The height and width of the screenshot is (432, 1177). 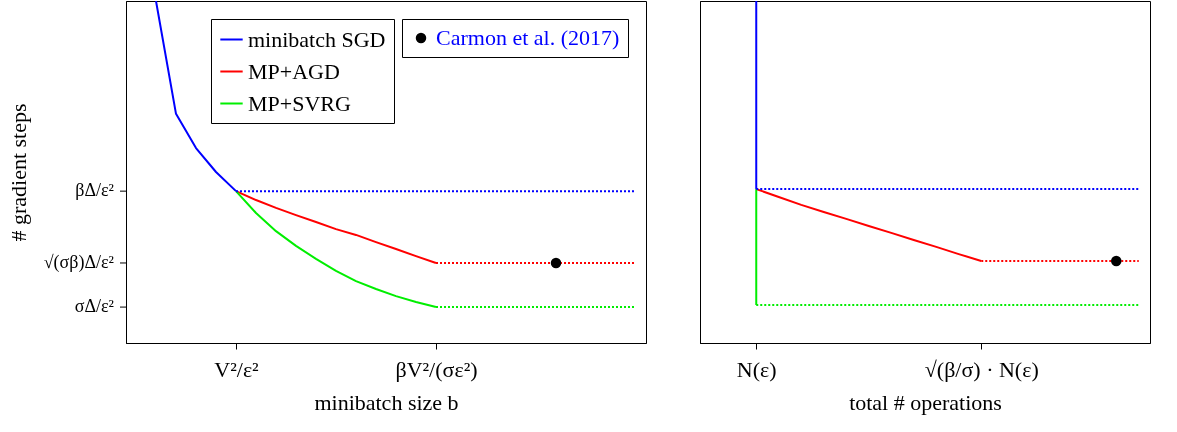 What do you see at coordinates (925, 402) in the screenshot?
I see `x-axis-title: total # operations` at bounding box center [925, 402].